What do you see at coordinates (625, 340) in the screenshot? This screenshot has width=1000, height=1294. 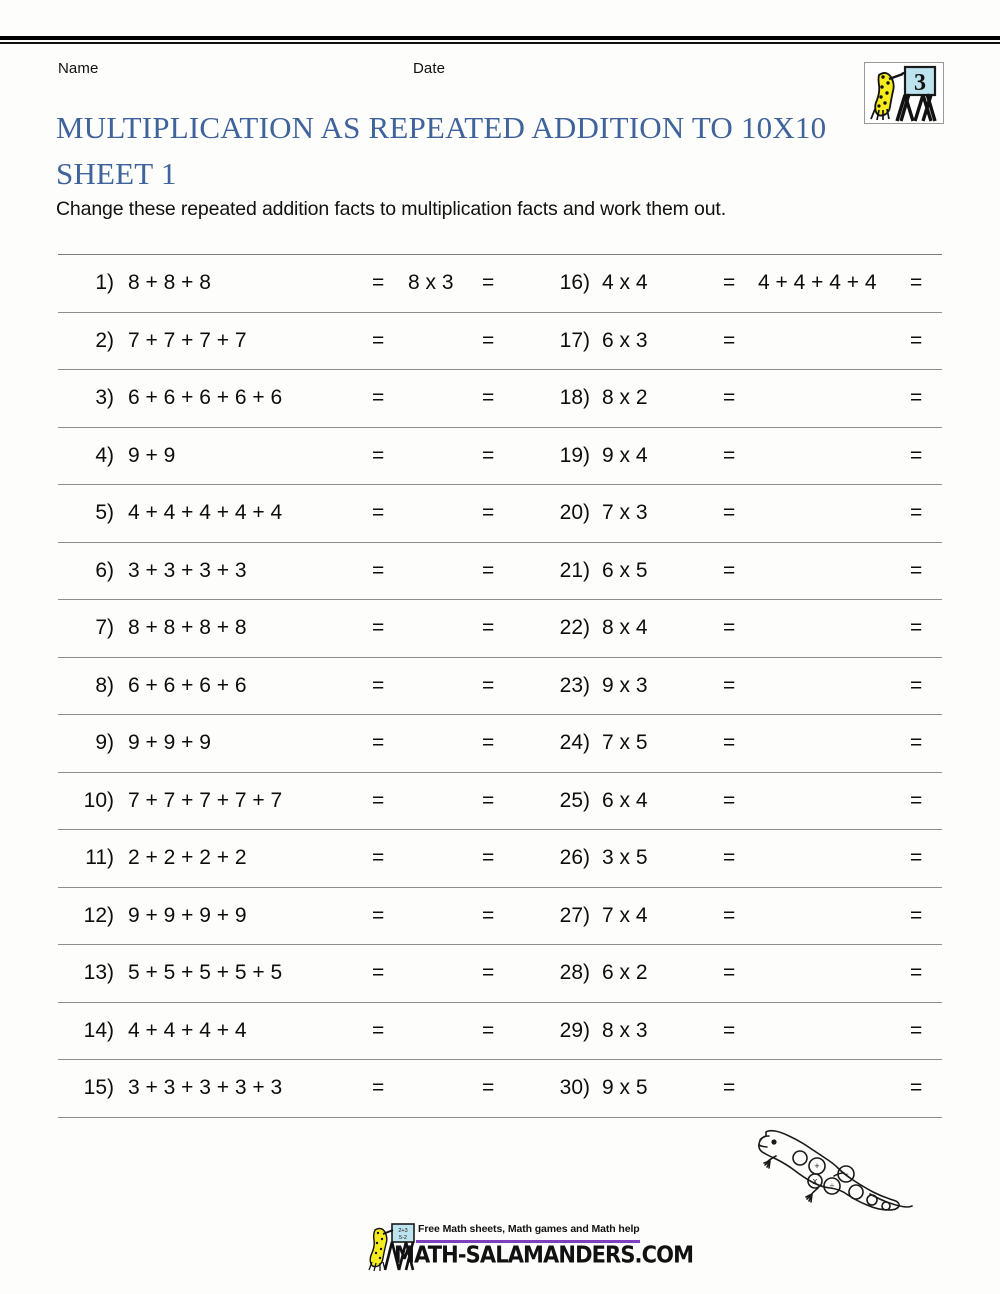 I see `question-expression: 6 x 3` at bounding box center [625, 340].